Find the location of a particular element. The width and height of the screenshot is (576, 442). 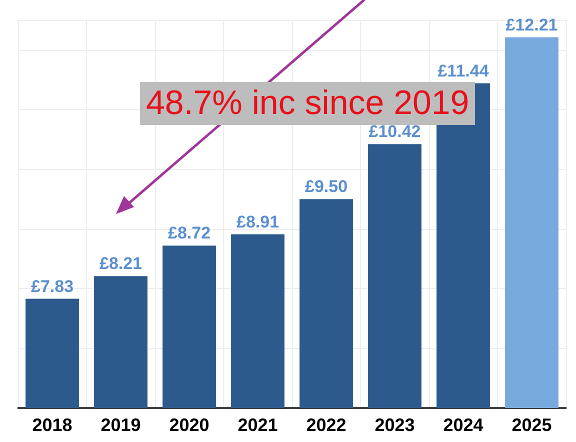

data-label: £11.44 is located at coordinates (464, 70).